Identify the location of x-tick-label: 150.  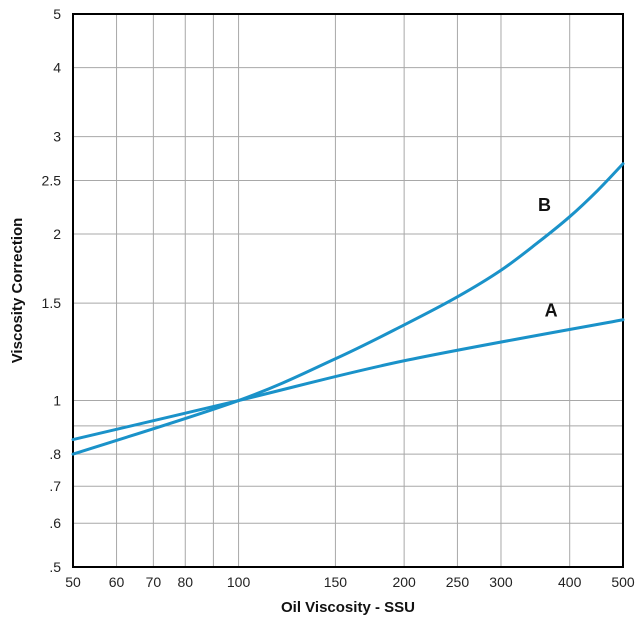
(336, 582).